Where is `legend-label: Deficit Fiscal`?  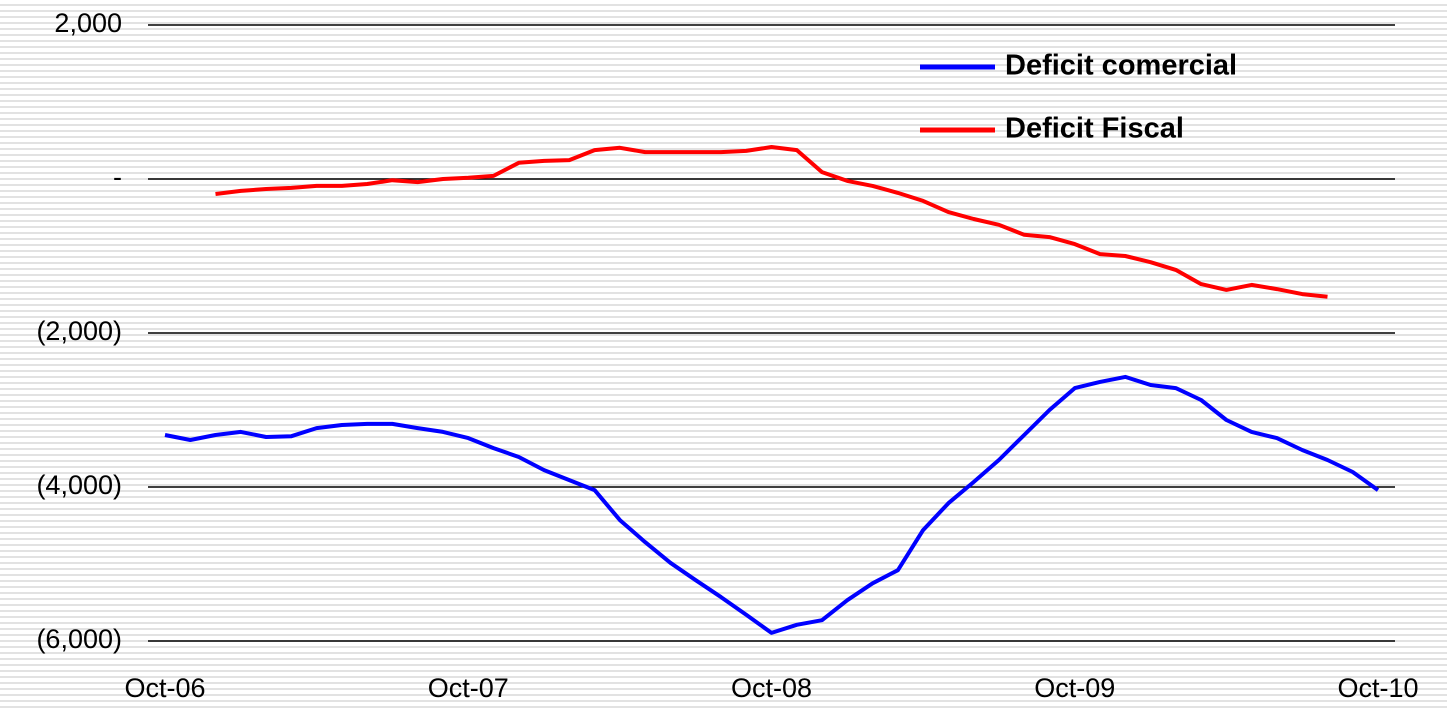
legend-label: Deficit Fiscal is located at coordinates (1094, 129).